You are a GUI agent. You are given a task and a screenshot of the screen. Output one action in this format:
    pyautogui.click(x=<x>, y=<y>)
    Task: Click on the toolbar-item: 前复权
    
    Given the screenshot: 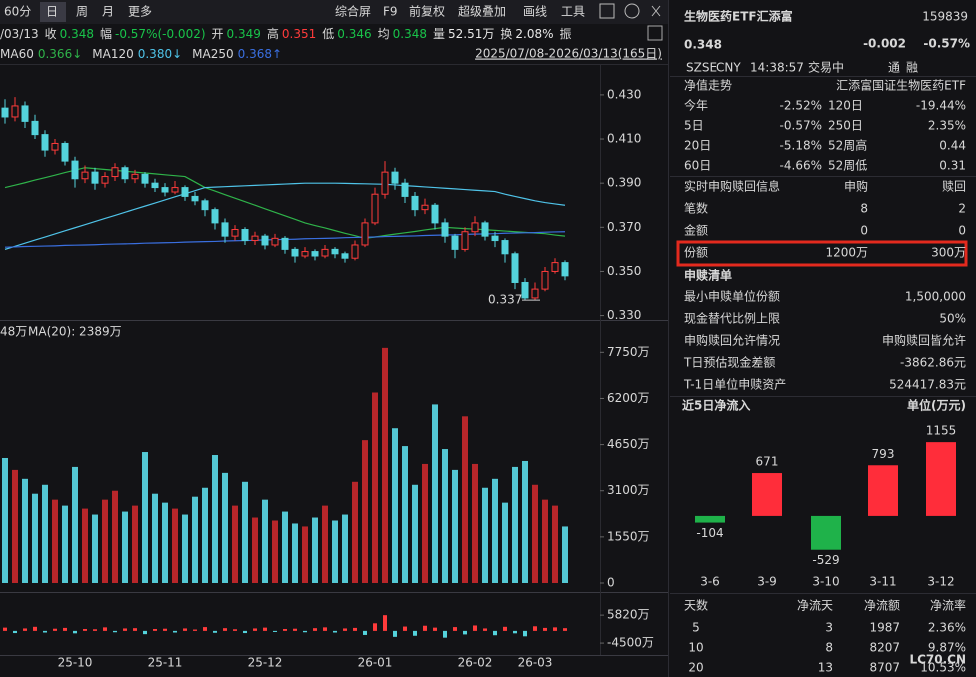 What is the action you would take?
    pyautogui.click(x=427, y=11)
    